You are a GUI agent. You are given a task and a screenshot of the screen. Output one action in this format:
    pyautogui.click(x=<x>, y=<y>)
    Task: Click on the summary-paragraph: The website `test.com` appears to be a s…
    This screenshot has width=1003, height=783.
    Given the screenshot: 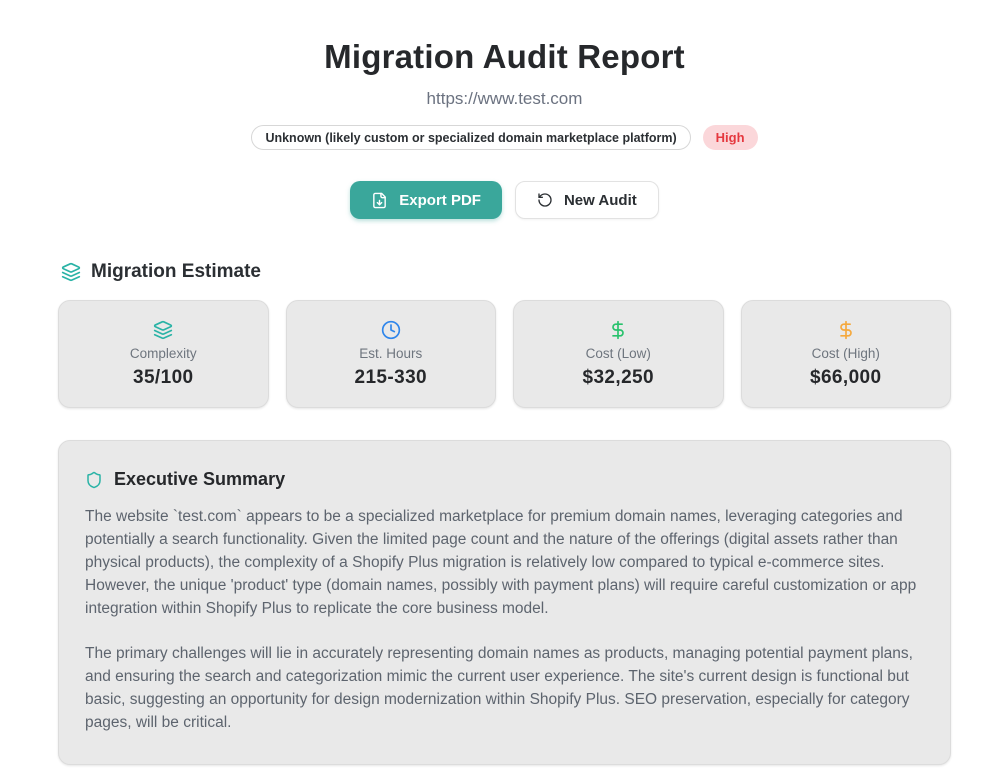 What is the action you would take?
    pyautogui.click(x=501, y=562)
    